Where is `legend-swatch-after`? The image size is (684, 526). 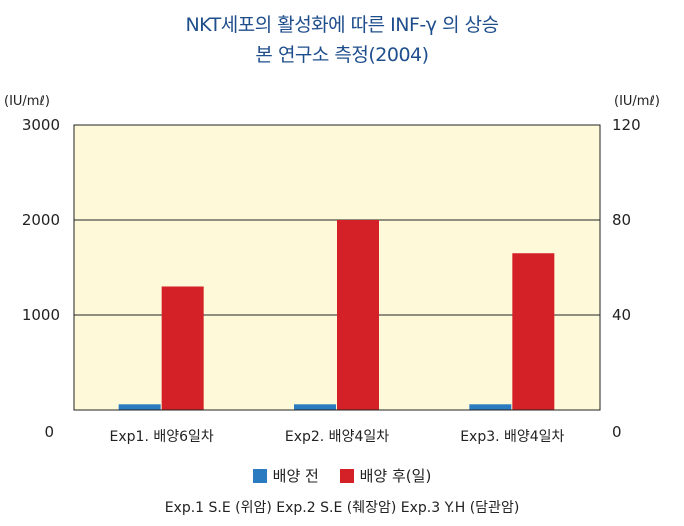 legend-swatch-after is located at coordinates (346, 475).